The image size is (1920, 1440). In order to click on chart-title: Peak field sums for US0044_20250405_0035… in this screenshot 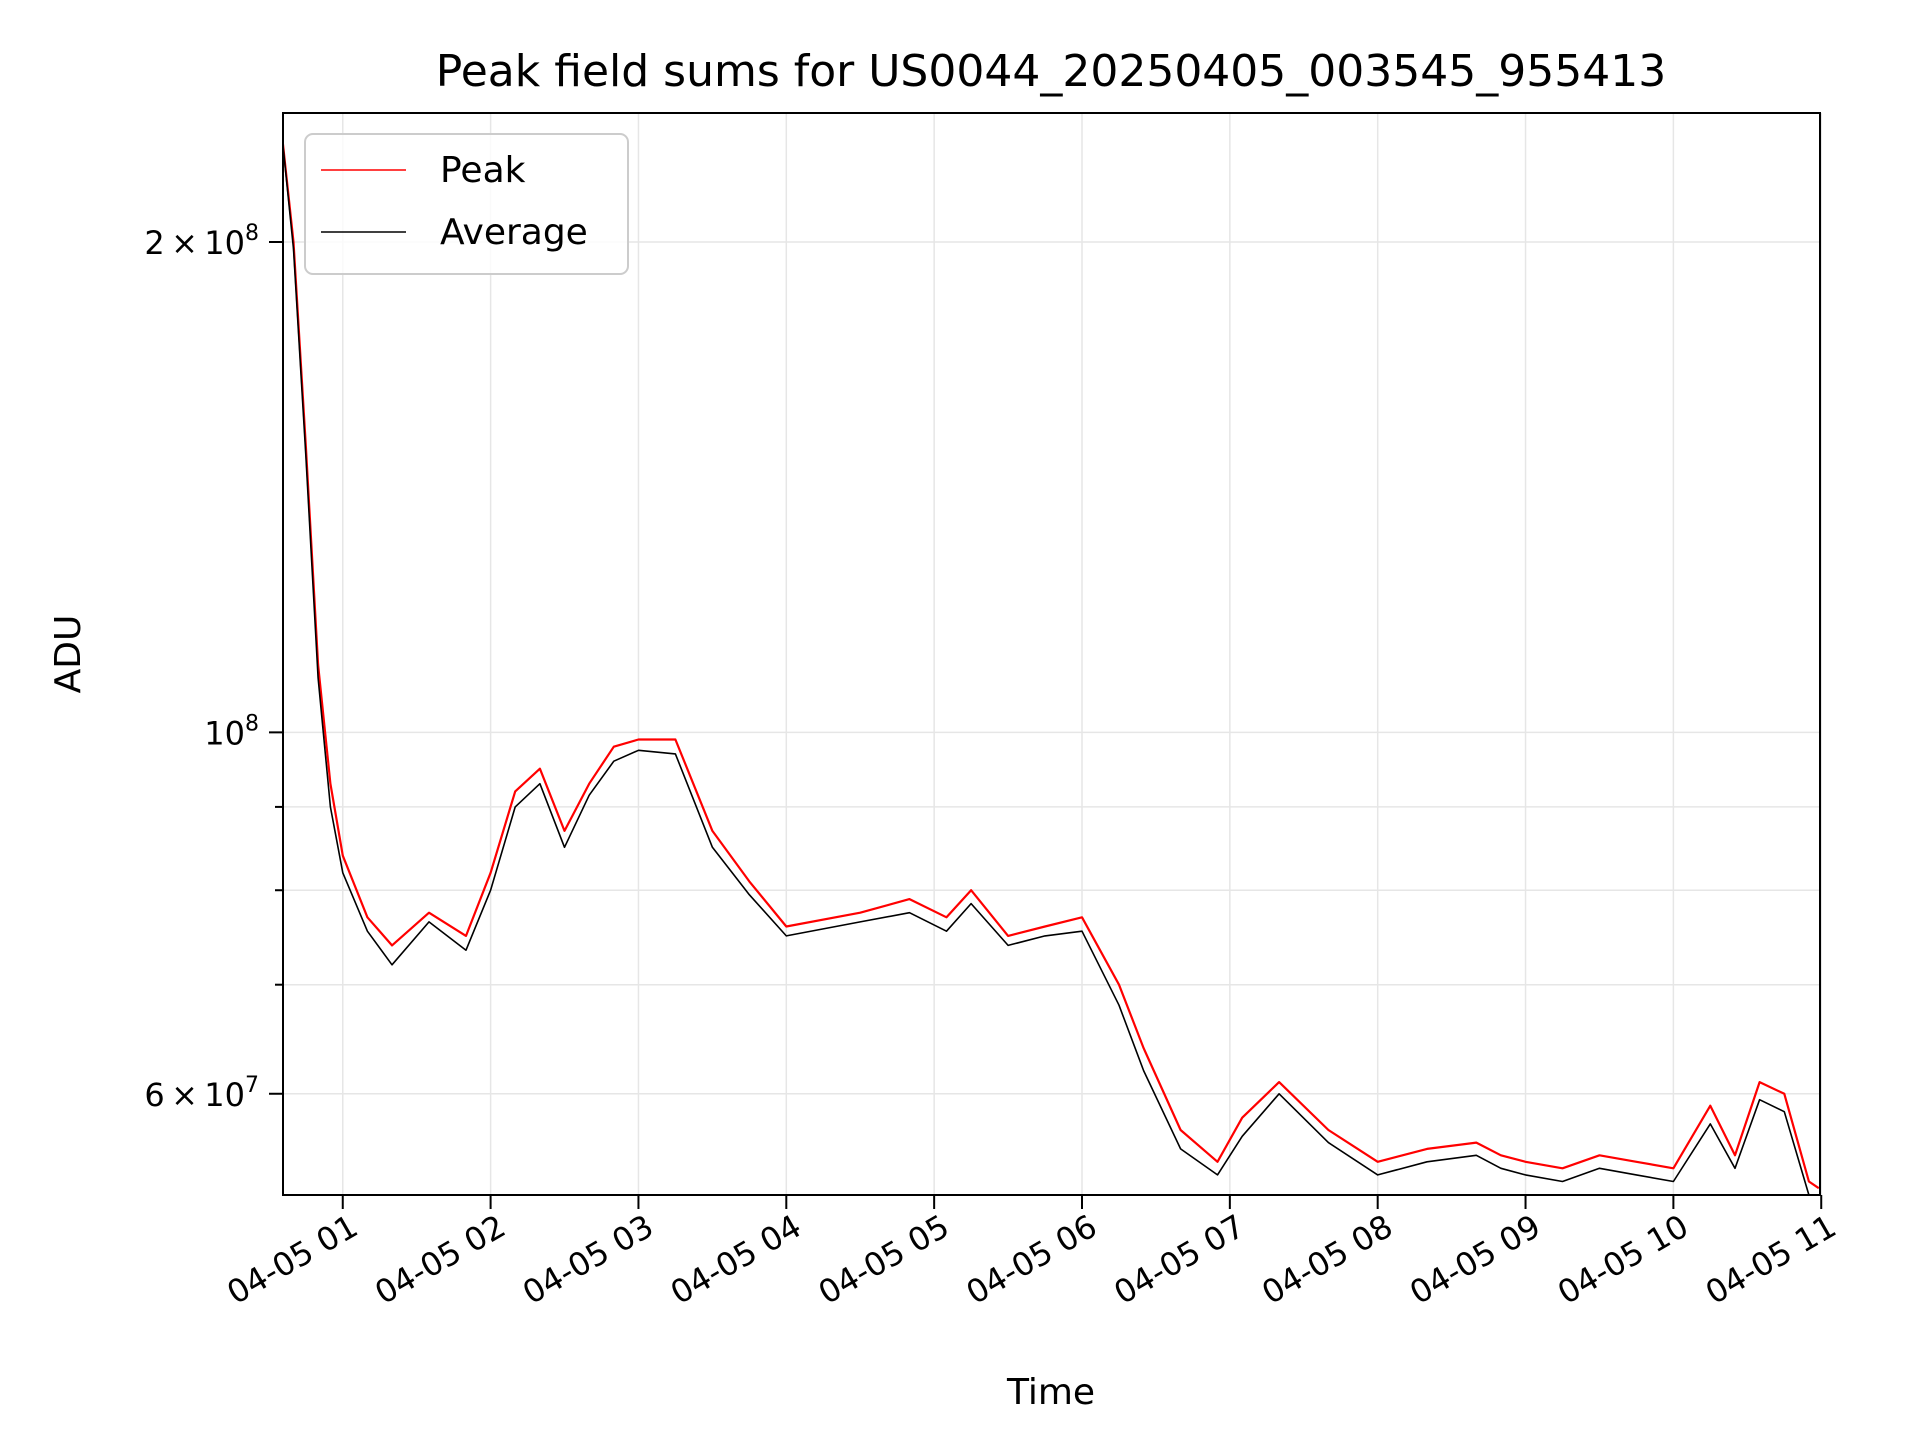, I will do `click(1051, 71)`.